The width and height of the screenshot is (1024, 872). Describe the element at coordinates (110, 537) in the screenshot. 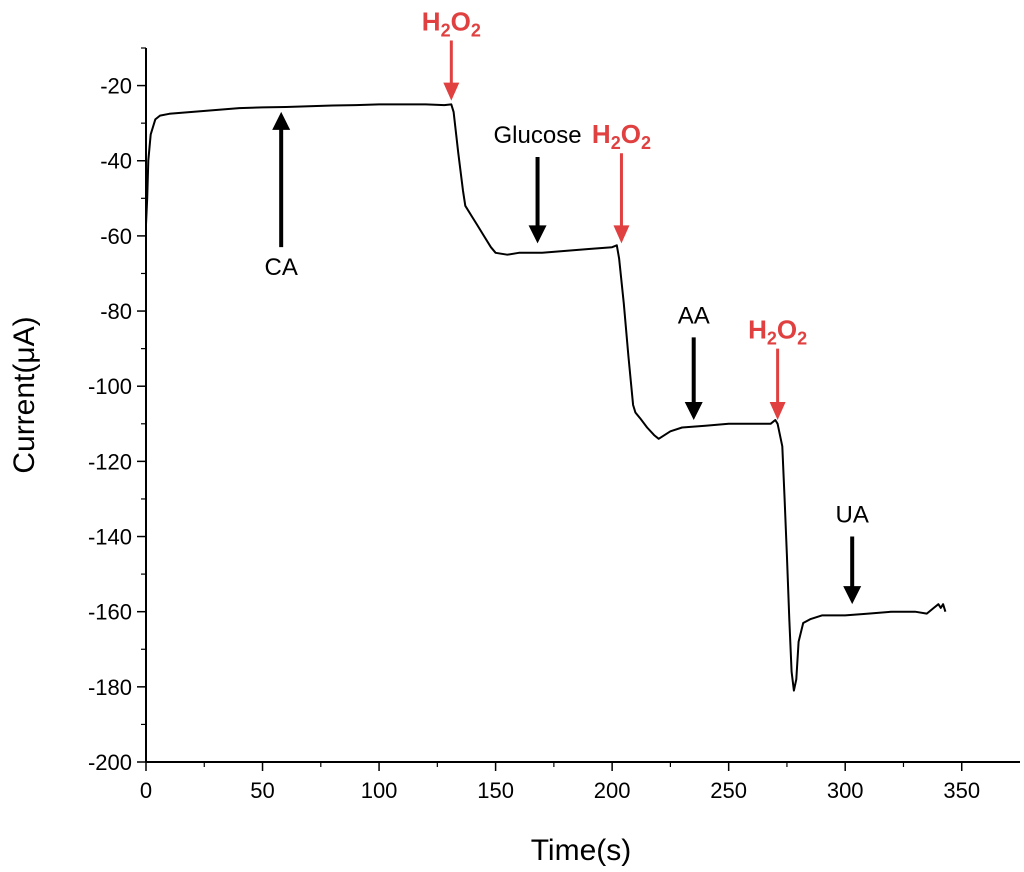

I see `y-tick-label: -140` at that location.